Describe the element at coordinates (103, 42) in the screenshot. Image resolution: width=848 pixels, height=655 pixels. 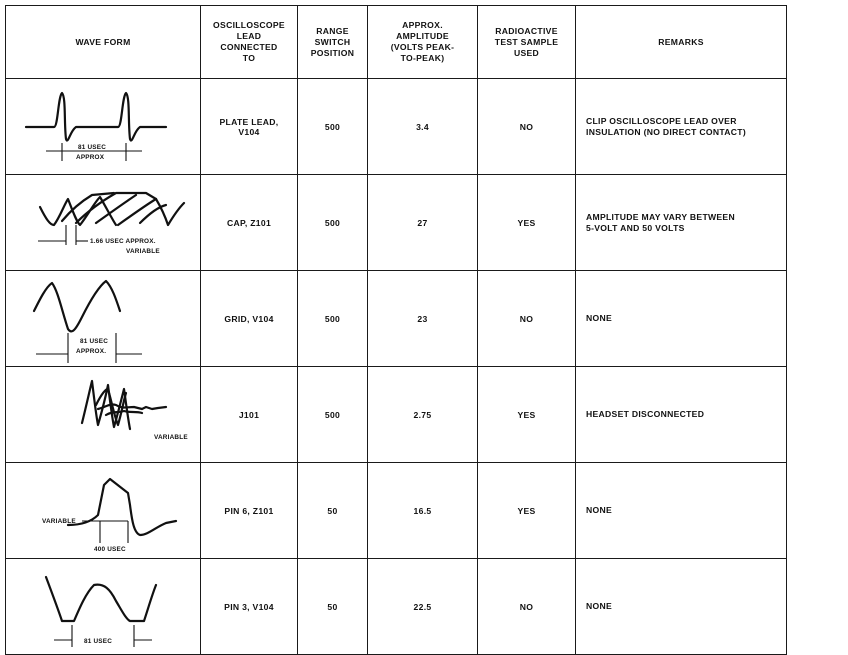
I see `header-wave-form: WAVE FORM` at that location.